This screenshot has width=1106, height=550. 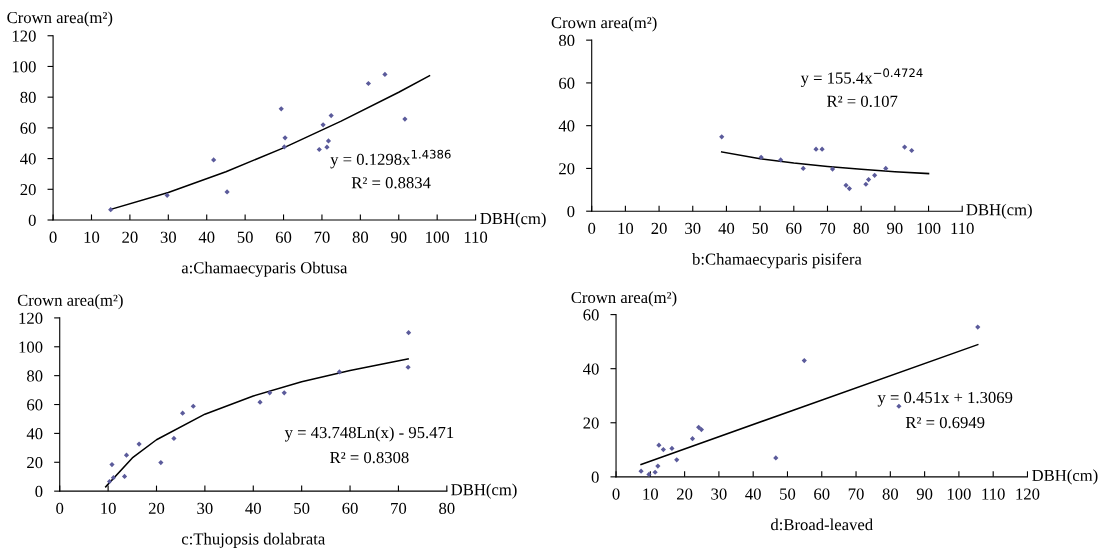 I want to click on annotation: R² = 0.8834, so click(x=391, y=183).